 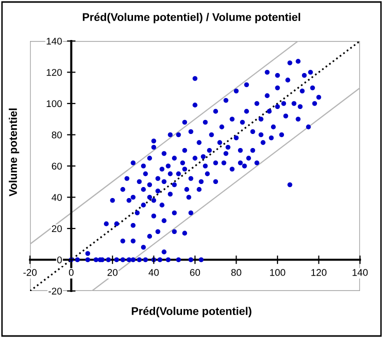 What do you see at coordinates (30, 272) in the screenshot?
I see `x-tick-label: -20` at bounding box center [30, 272].